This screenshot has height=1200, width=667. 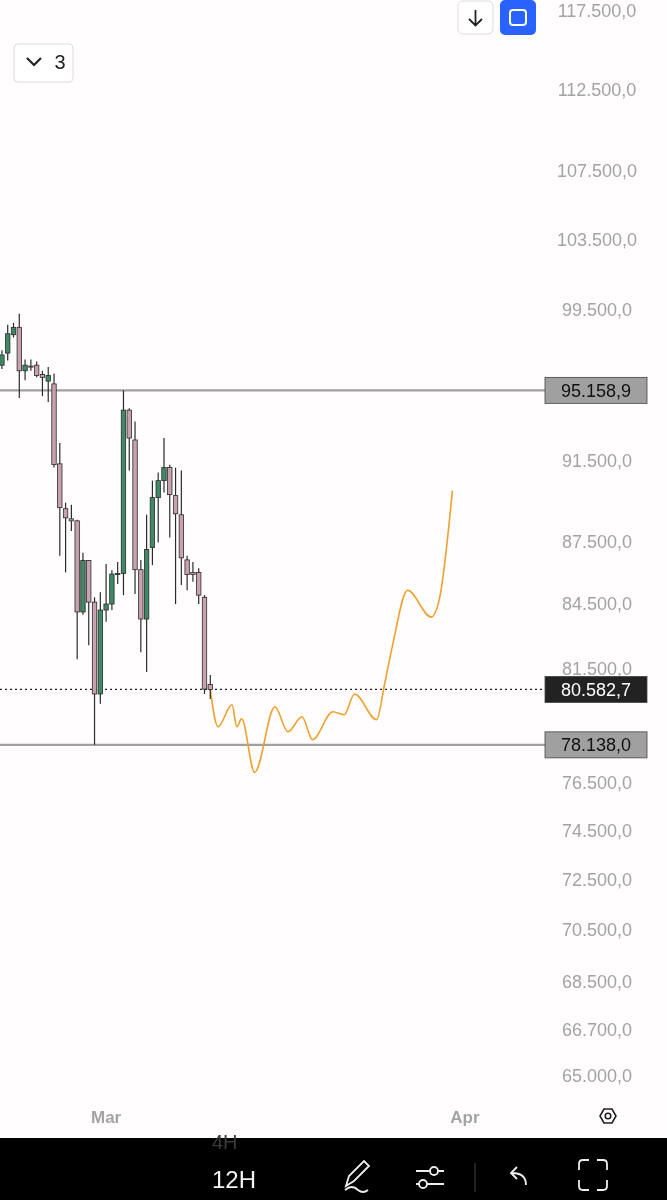 What do you see at coordinates (597, 461) in the screenshot?
I see `y-tick-label: 91.500,0` at bounding box center [597, 461].